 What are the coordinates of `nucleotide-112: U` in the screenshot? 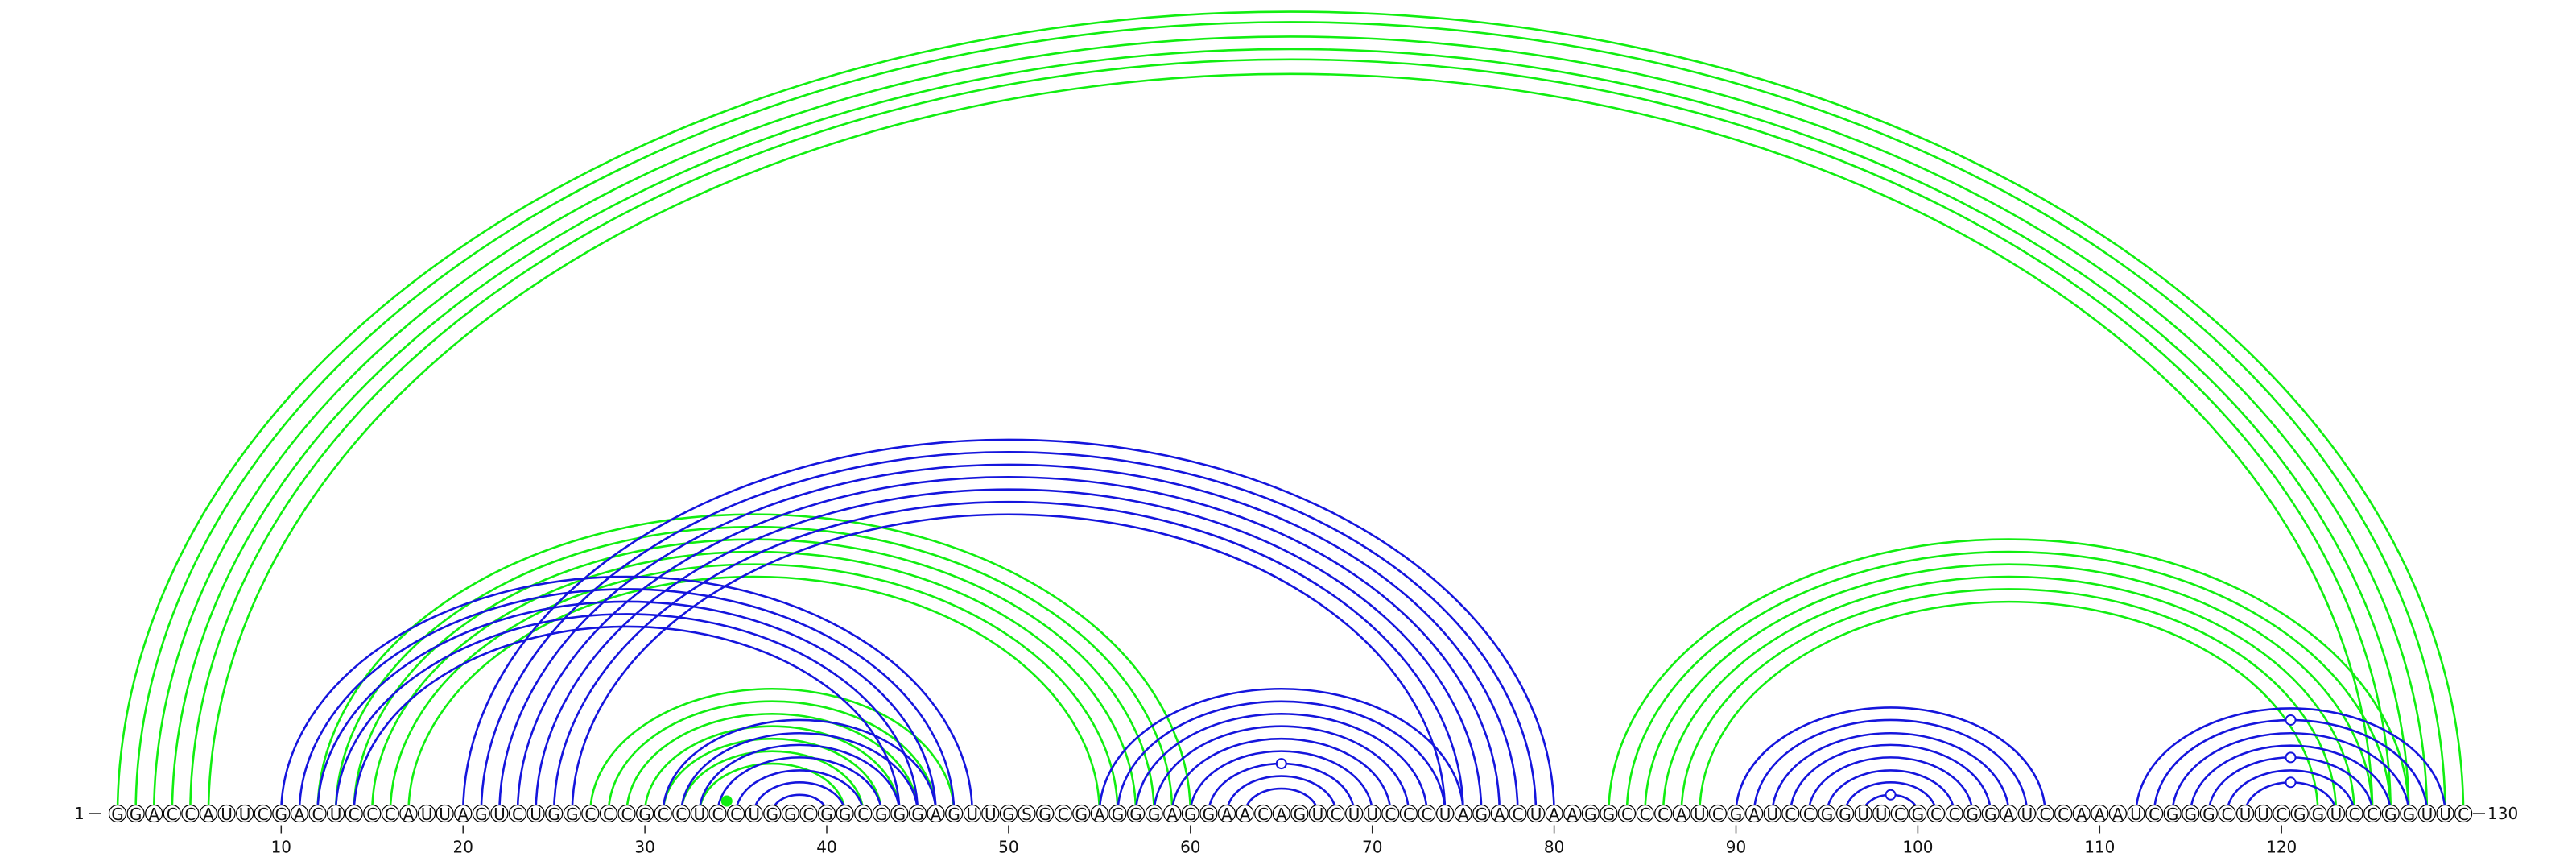 It's located at (2136, 814).